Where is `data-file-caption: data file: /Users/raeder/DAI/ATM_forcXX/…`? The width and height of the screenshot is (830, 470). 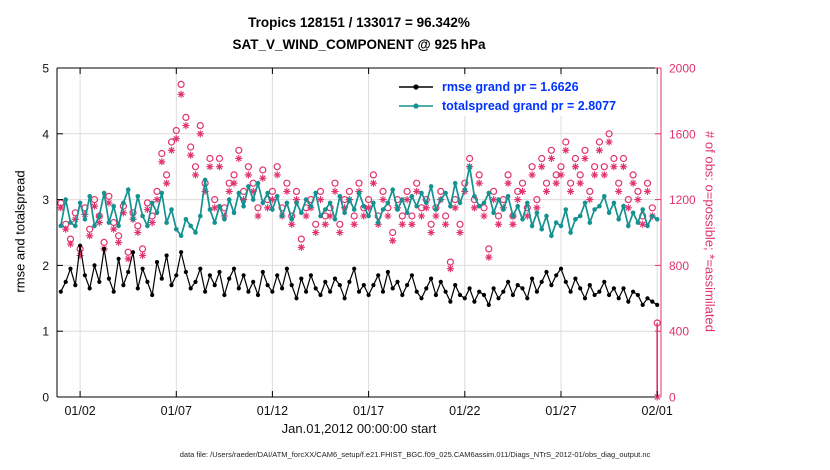
data-file-caption: data file: /Users/raeder/DAI/ATM_forcXX/… is located at coordinates (415, 454).